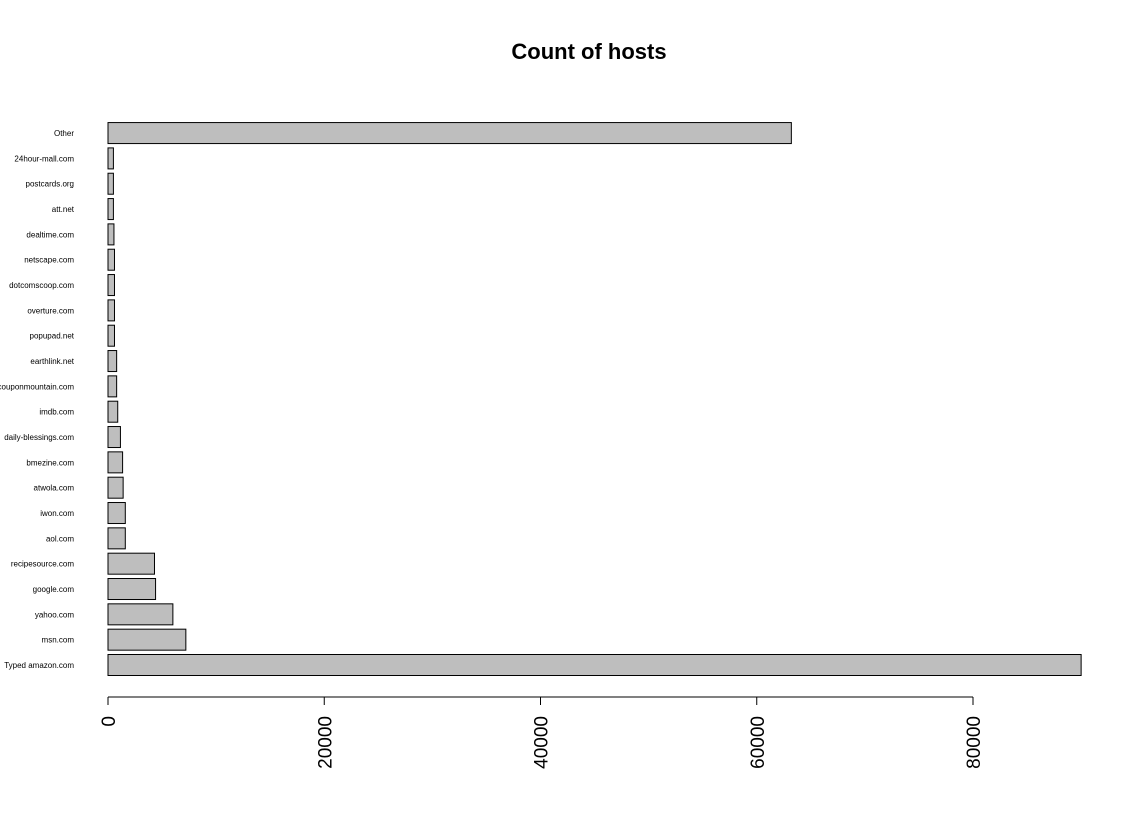 This screenshot has width=1126, height=817. I want to click on x-axis: 0 20000 40000 60000 80000, so click(542, 732).